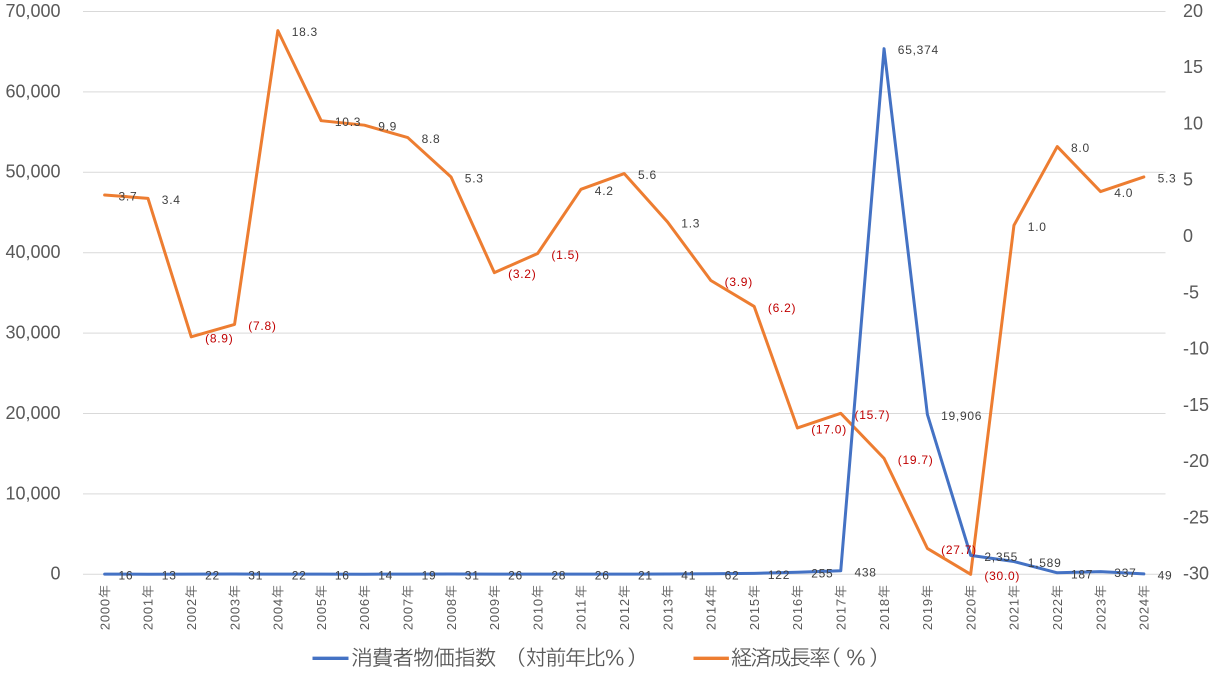 The width and height of the screenshot is (1215, 682). I want to click on svg-text: 1.3, so click(690, 224).